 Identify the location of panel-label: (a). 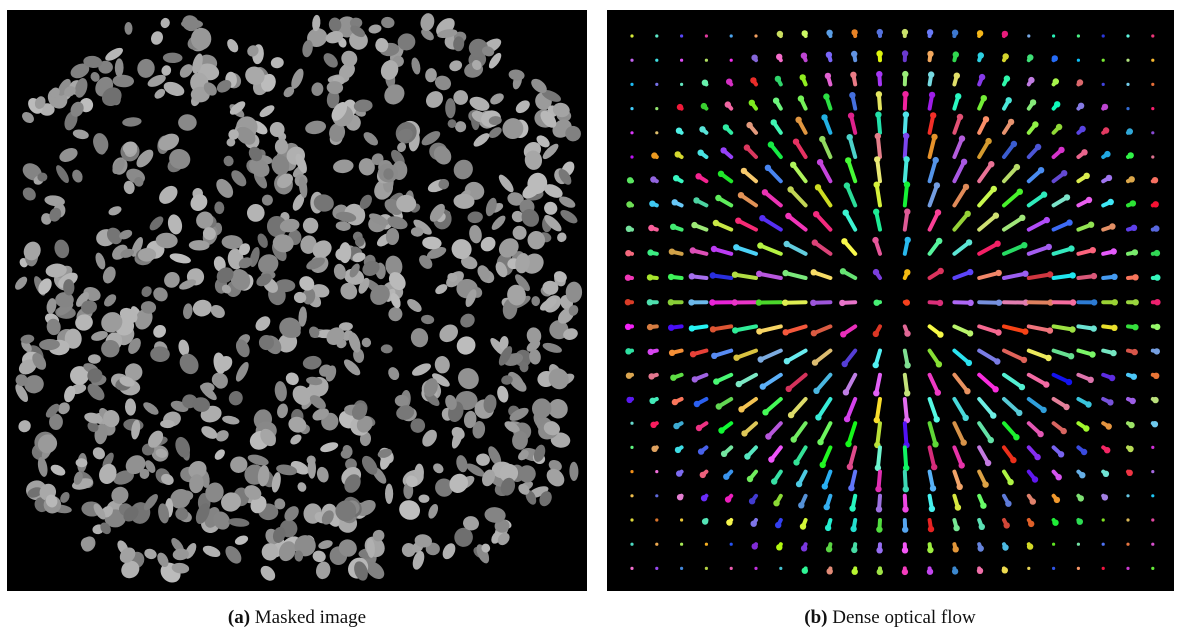
(239, 617).